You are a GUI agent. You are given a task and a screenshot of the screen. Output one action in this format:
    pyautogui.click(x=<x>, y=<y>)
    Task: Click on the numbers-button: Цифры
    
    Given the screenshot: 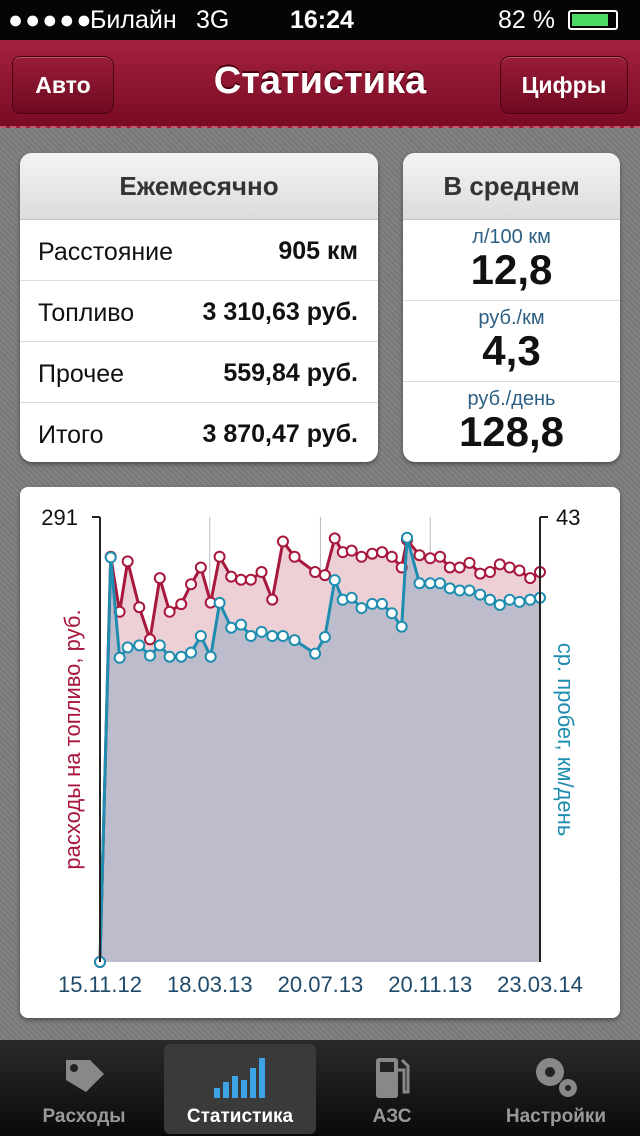 What is the action you would take?
    pyautogui.click(x=564, y=85)
    